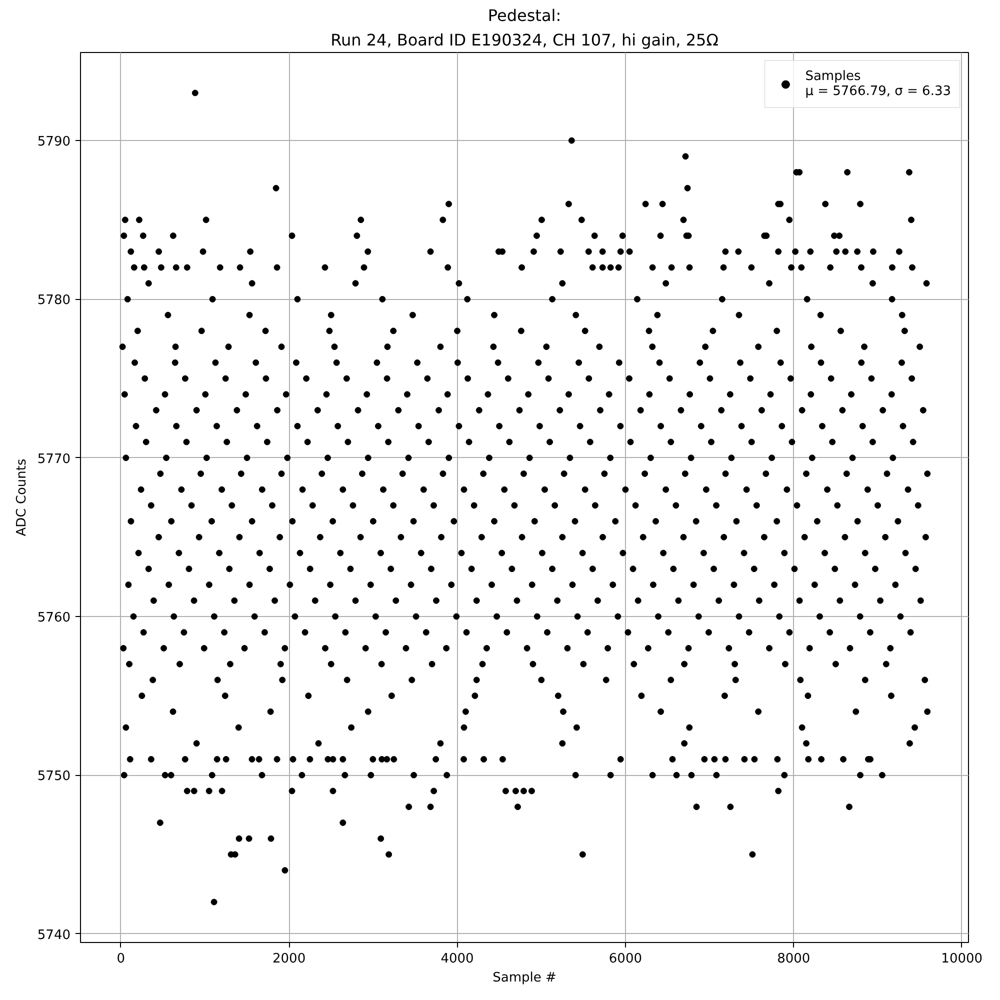 The image size is (1000, 1000). I want to click on y-tick-label: 5760, so click(54, 618).